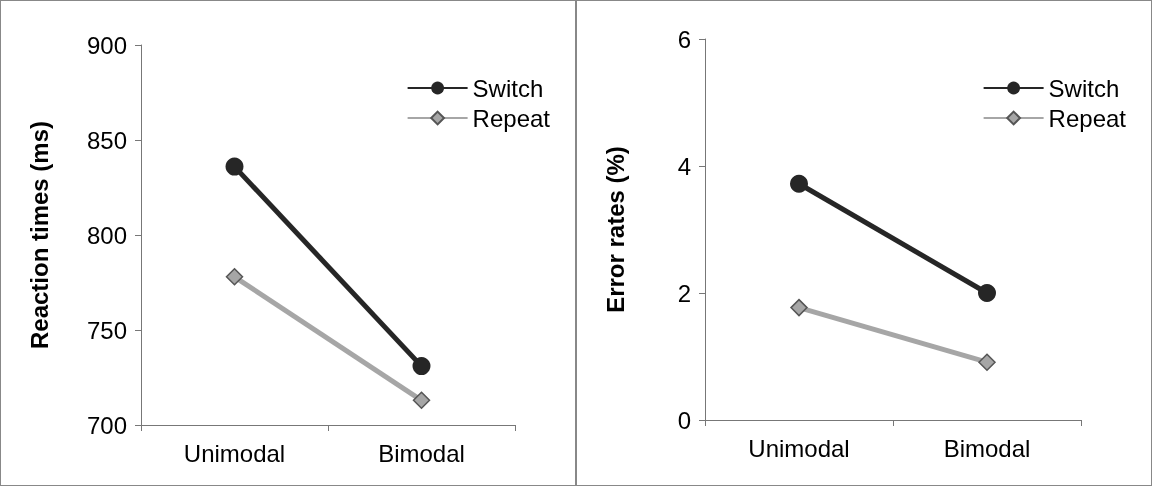 This screenshot has width=1152, height=486. What do you see at coordinates (39, 235) in the screenshot?
I see `y-axis-title: Reaction times (ms)` at bounding box center [39, 235].